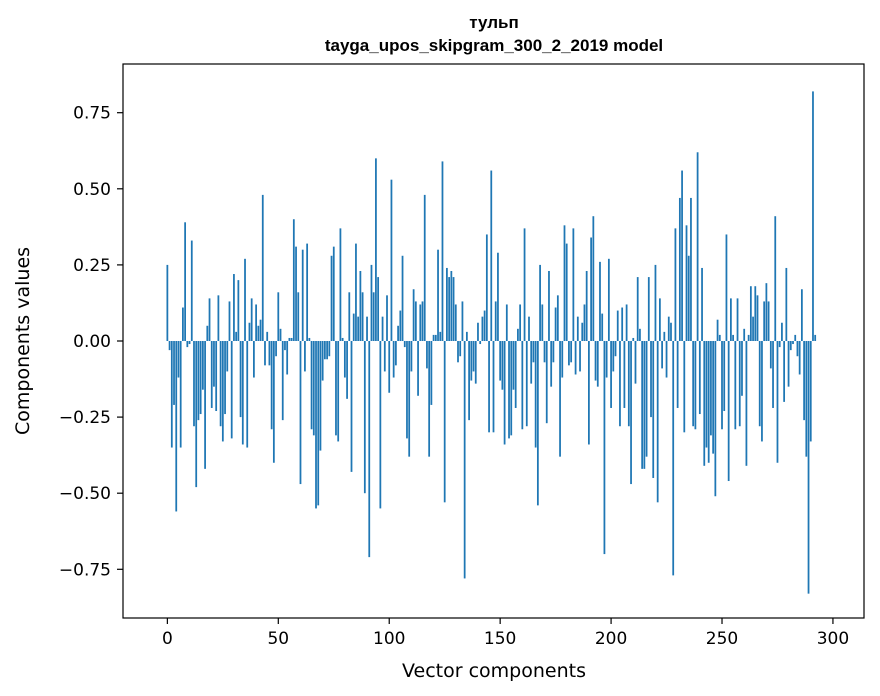 Image resolution: width=880 pixels, height=696 pixels. What do you see at coordinates (92, 114) in the screenshot?
I see `y-tick-label: 0.75` at bounding box center [92, 114].